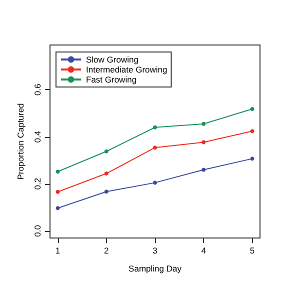 The image size is (288, 295). Describe the element at coordinates (57, 251) in the screenshot. I see `x-tick-label: 1` at that location.